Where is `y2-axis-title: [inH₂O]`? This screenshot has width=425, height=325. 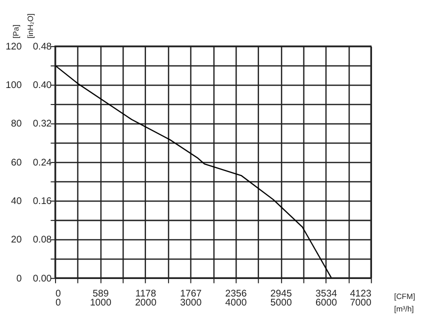
y2-axis-title: [inH₂O] is located at coordinates (30, 25).